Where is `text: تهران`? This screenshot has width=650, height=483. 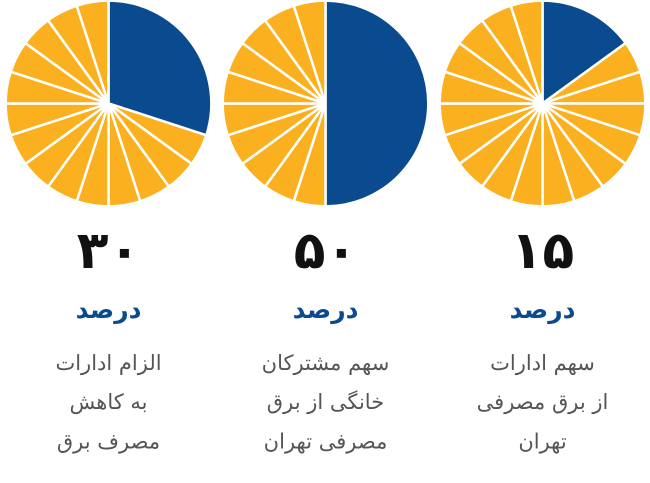 text: تهران is located at coordinates (542, 441).